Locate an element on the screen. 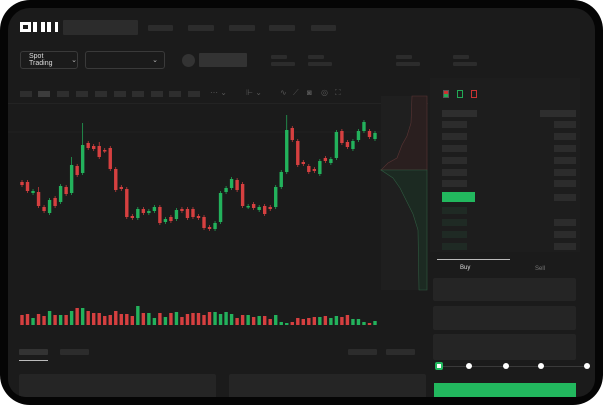 The image size is (603, 405). depth-bids is located at coordinates (404, 230).